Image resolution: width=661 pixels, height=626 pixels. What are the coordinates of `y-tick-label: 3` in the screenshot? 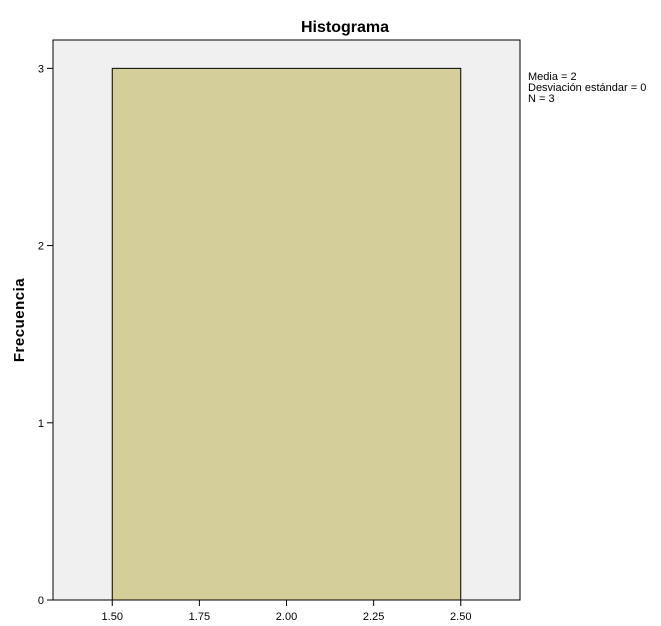 It's located at (41, 69).